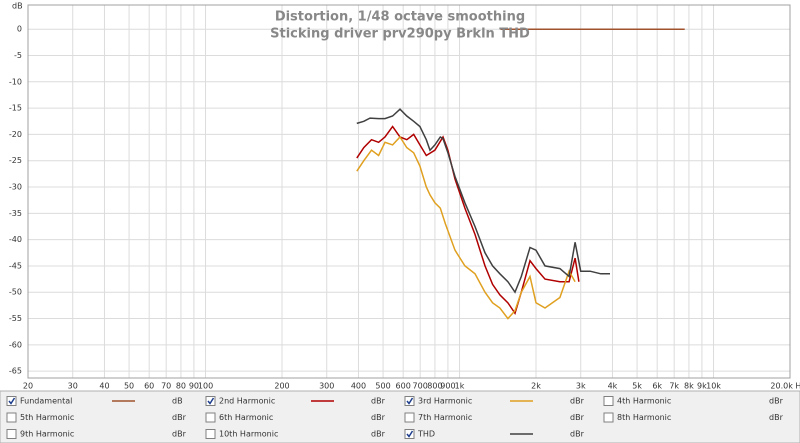 The width and height of the screenshot is (800, 443). I want to click on x-tick-label: 1k, so click(460, 386).